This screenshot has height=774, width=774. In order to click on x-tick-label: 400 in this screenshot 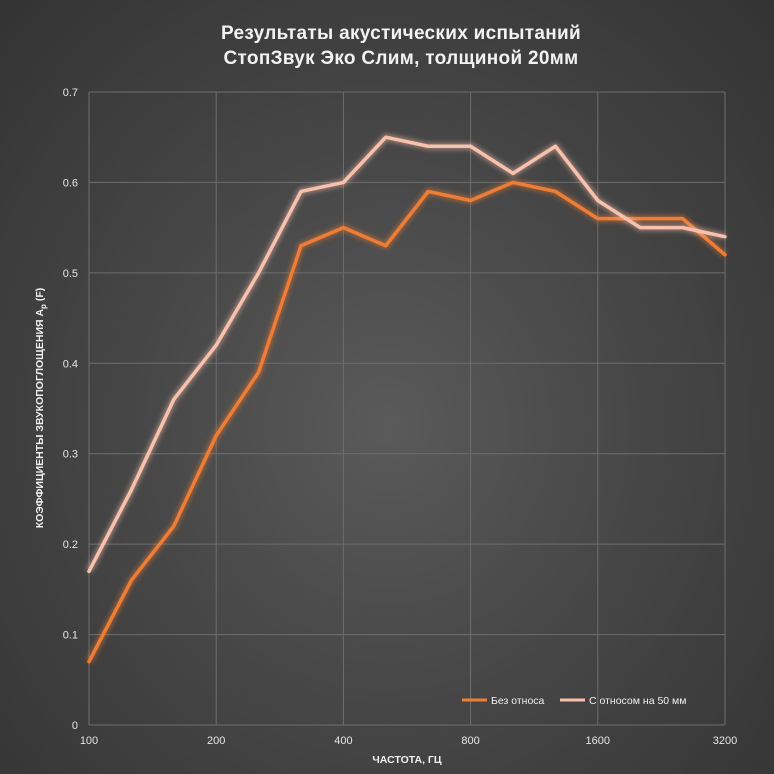, I will do `click(343, 741)`.